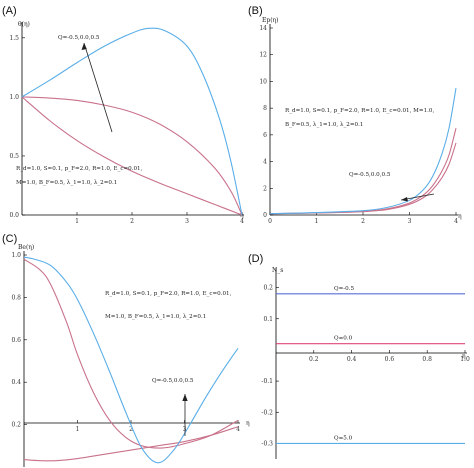  What do you see at coordinates (248, 423) in the screenshot?
I see `panel-c-xlabel: η` at bounding box center [248, 423].